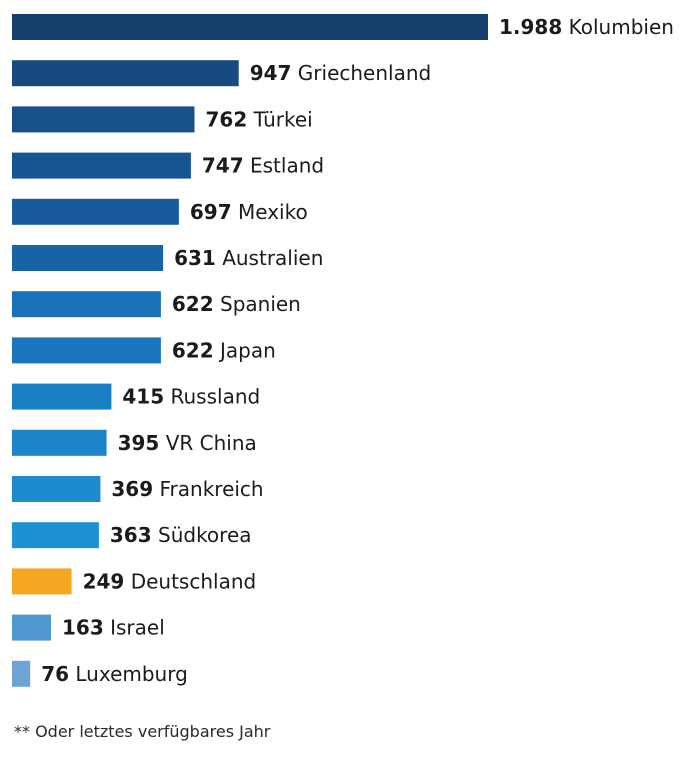 Image resolution: width=686 pixels, height=758 pixels. I want to click on bar-russland, so click(62, 396).